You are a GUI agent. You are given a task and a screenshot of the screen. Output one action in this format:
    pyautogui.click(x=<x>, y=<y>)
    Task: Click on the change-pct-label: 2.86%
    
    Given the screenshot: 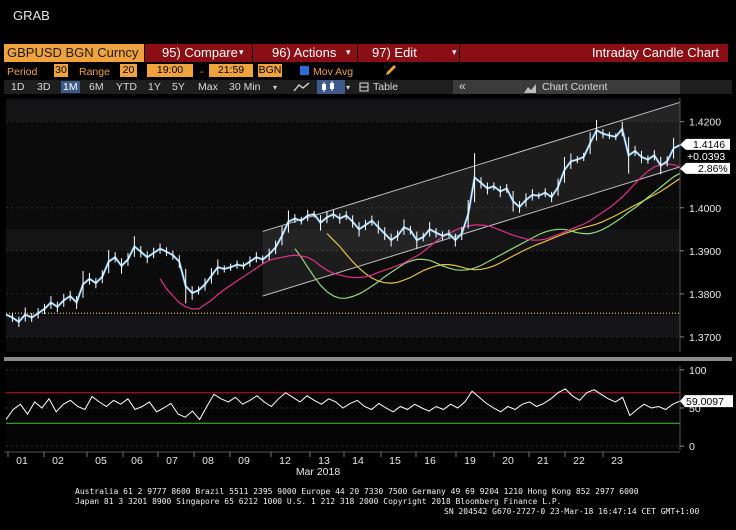 What is the action you would take?
    pyautogui.click(x=713, y=169)
    